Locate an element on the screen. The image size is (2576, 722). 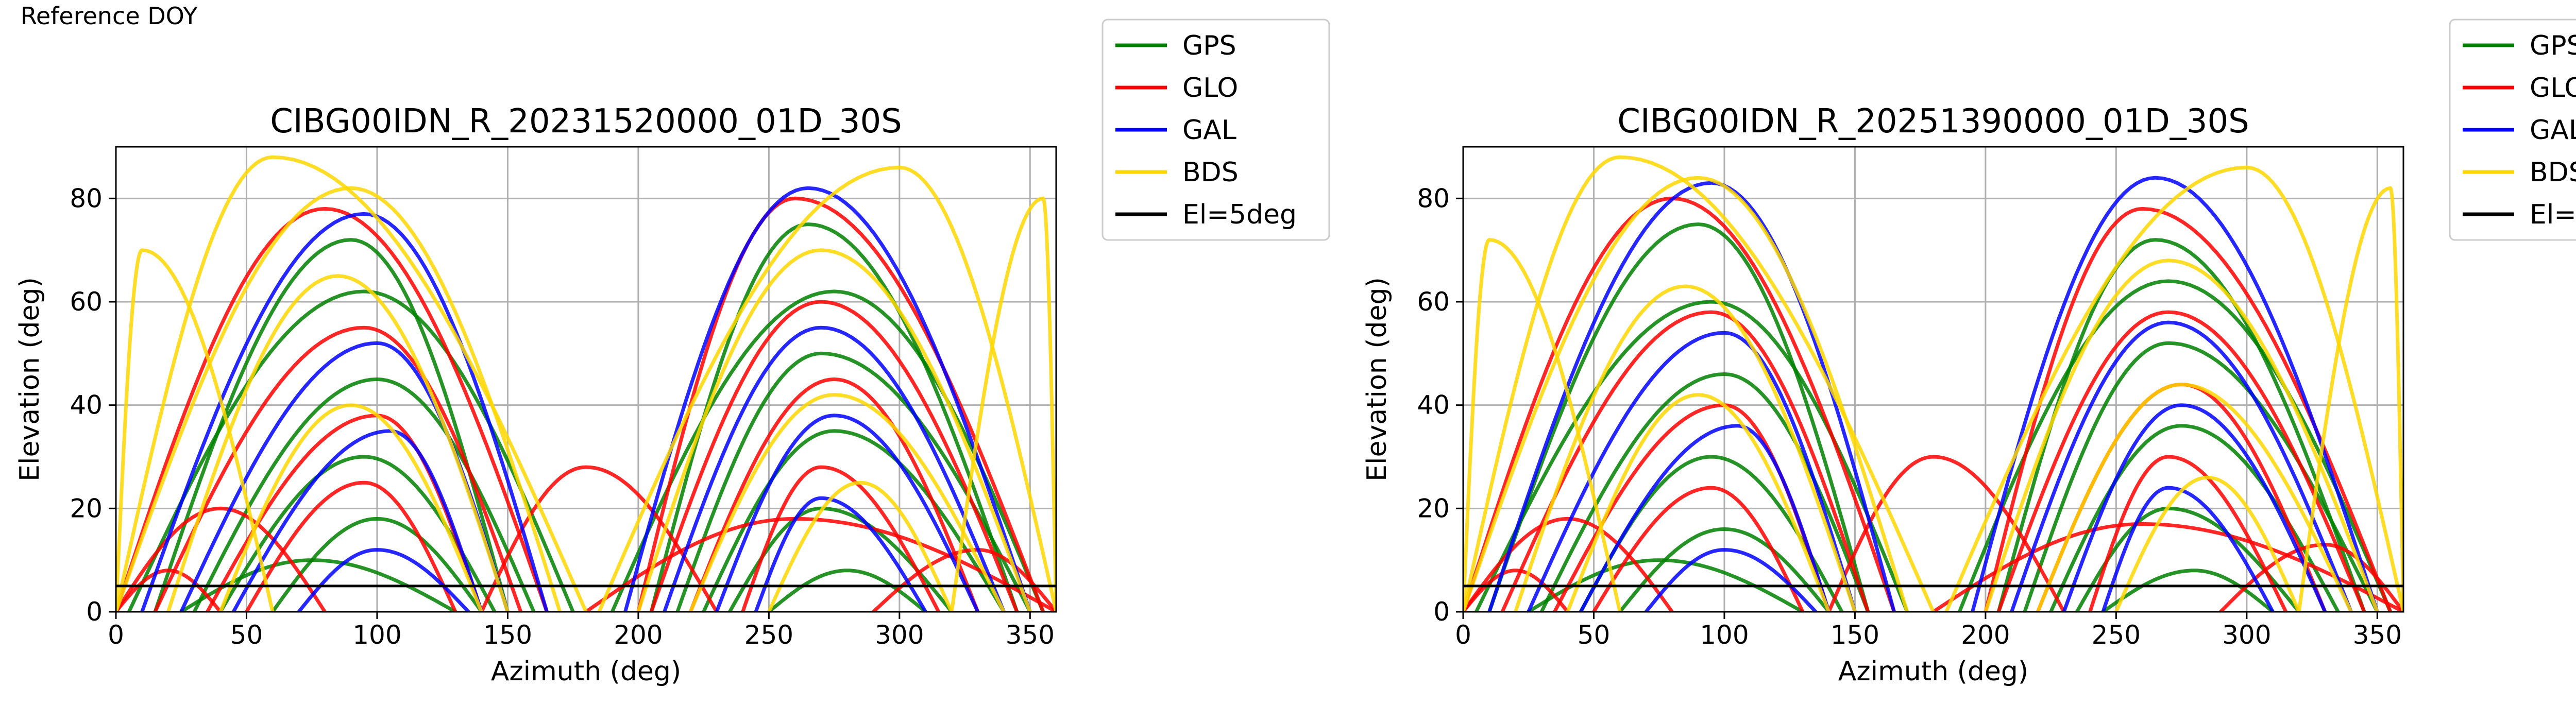
chart-title: CIBG00IDN_R_20251390000_01D_30S is located at coordinates (1933, 121).